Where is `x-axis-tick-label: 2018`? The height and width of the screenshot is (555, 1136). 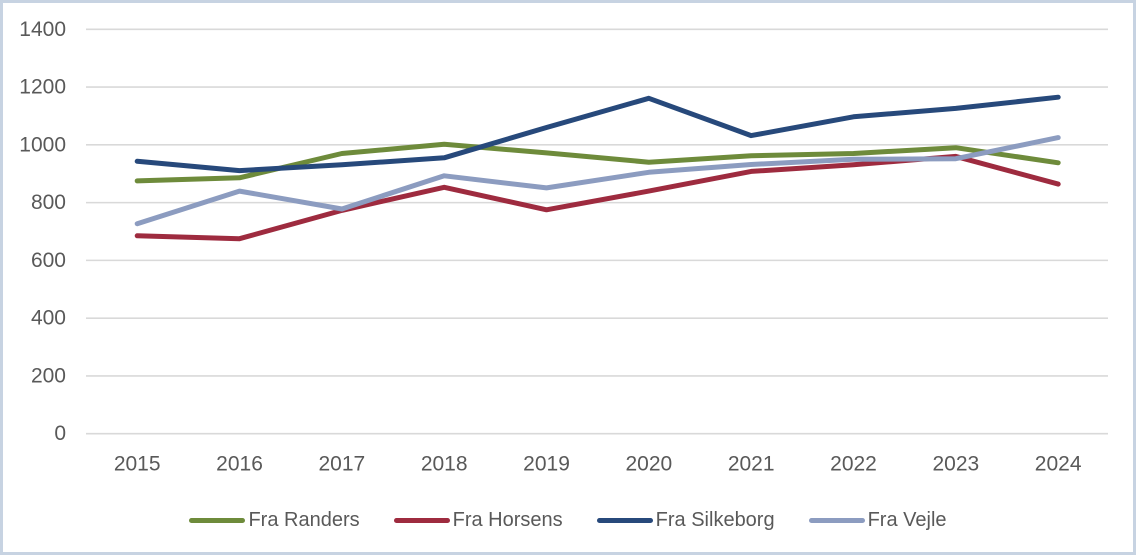 x-axis-tick-label: 2018 is located at coordinates (444, 464).